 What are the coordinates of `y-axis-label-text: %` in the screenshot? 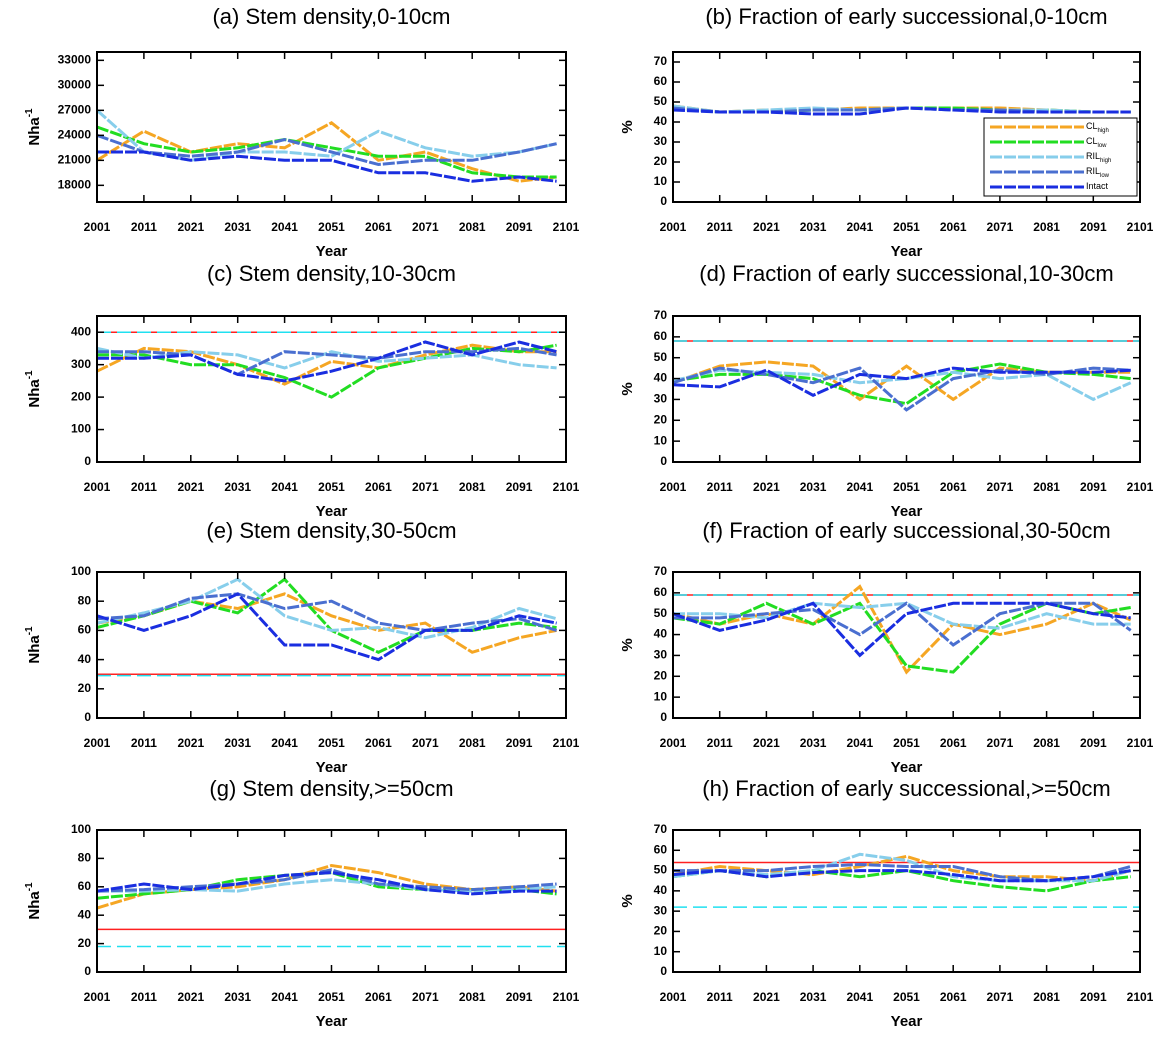 It's located at (627, 644).